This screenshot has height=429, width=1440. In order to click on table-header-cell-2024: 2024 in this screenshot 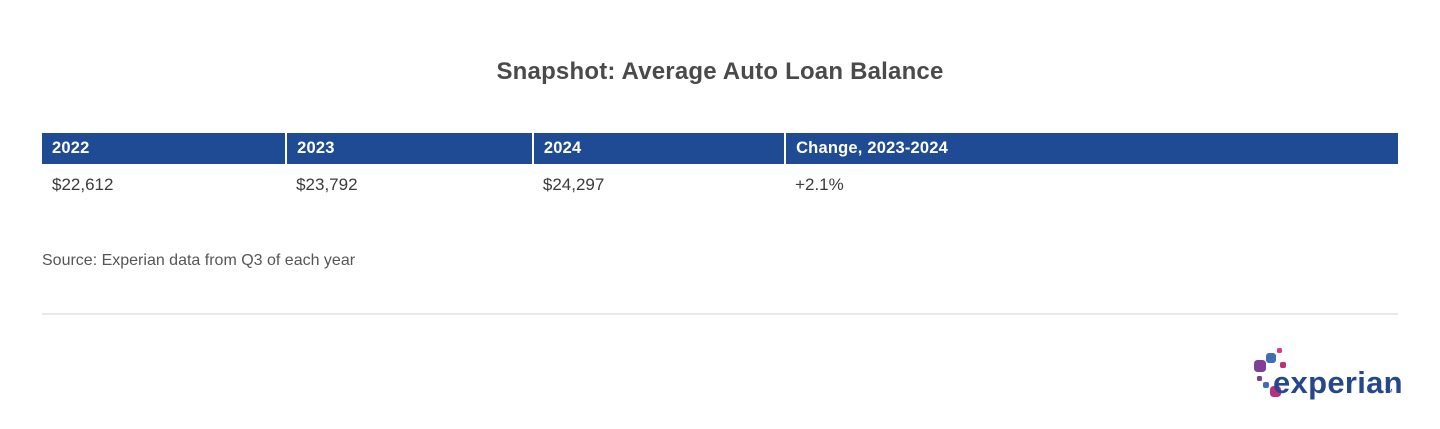, I will do `click(658, 148)`.